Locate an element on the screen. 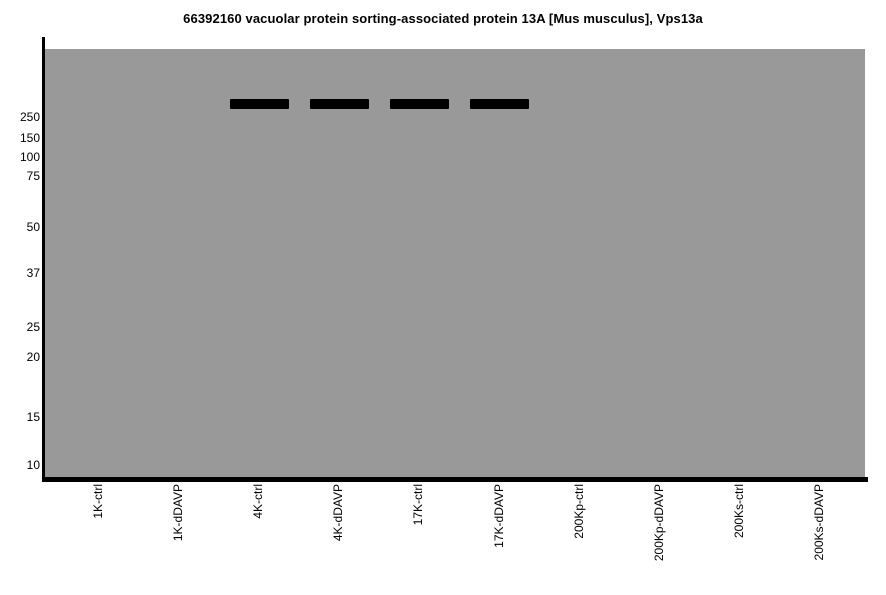 The height and width of the screenshot is (595, 886). protein-band-17K-ctrl is located at coordinates (419, 104).